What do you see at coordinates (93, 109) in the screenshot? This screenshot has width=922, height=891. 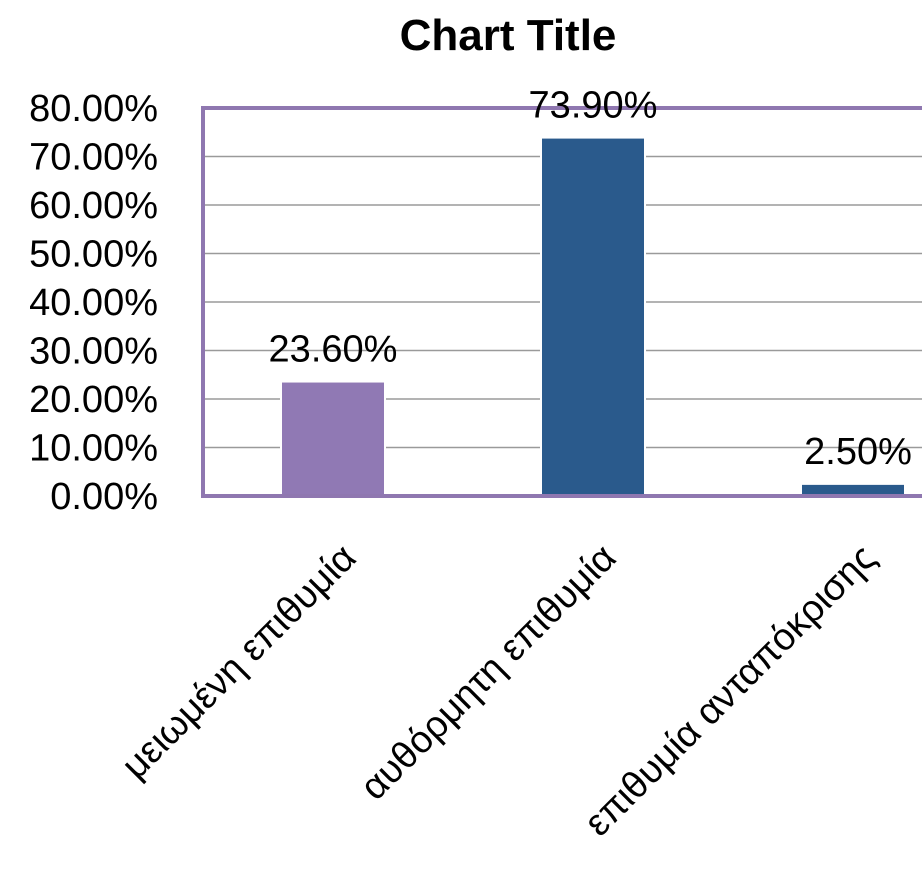 I see `y-tick-label: 80.00%` at bounding box center [93, 109].